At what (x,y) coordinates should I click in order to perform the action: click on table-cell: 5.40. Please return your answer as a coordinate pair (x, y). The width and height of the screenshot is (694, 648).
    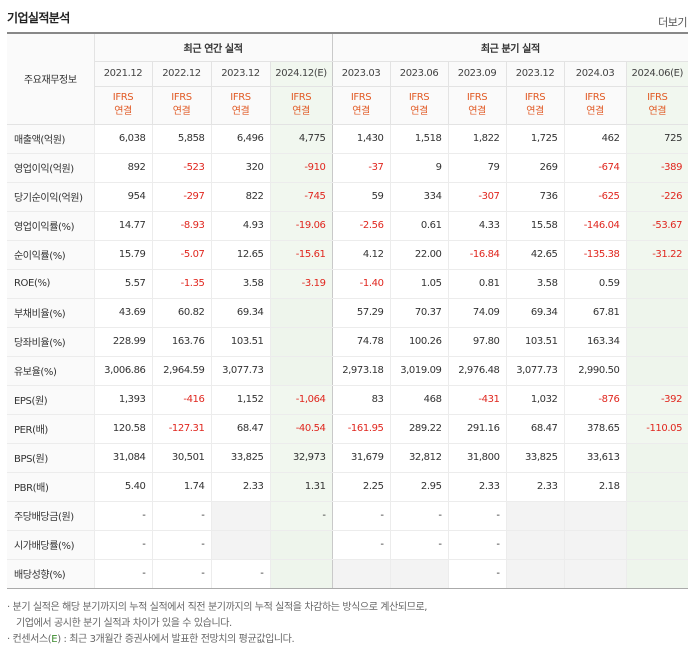
    Looking at the image, I should click on (122, 487).